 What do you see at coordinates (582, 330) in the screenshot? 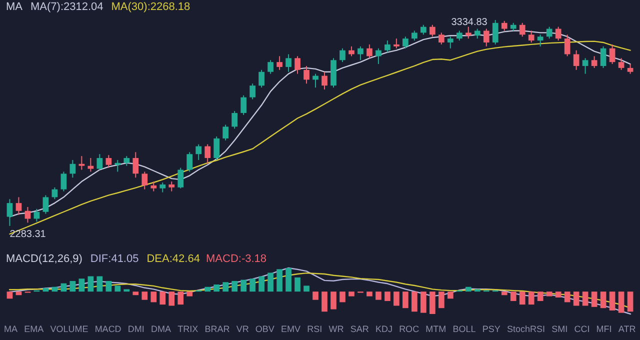
I see `text: CCI` at bounding box center [582, 330].